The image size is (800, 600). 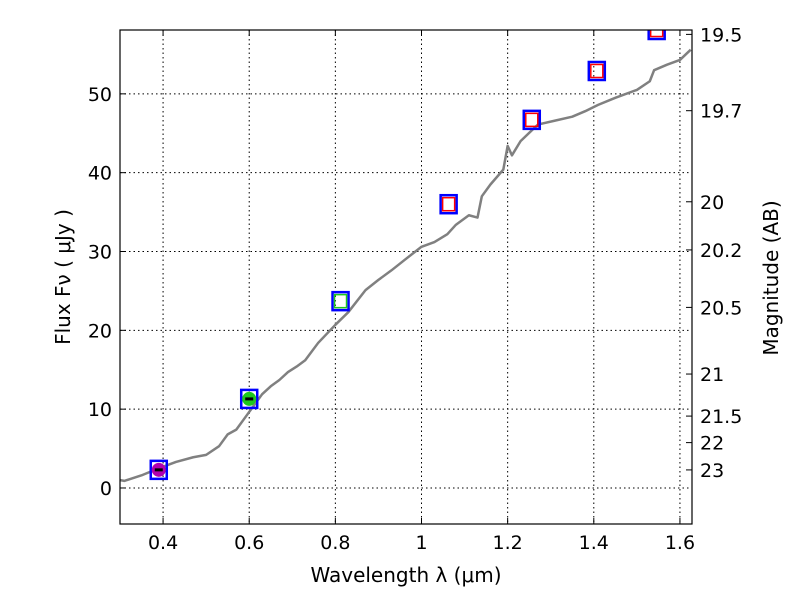 What do you see at coordinates (249, 543) in the screenshot?
I see `x-tick-label: 0.6` at bounding box center [249, 543].